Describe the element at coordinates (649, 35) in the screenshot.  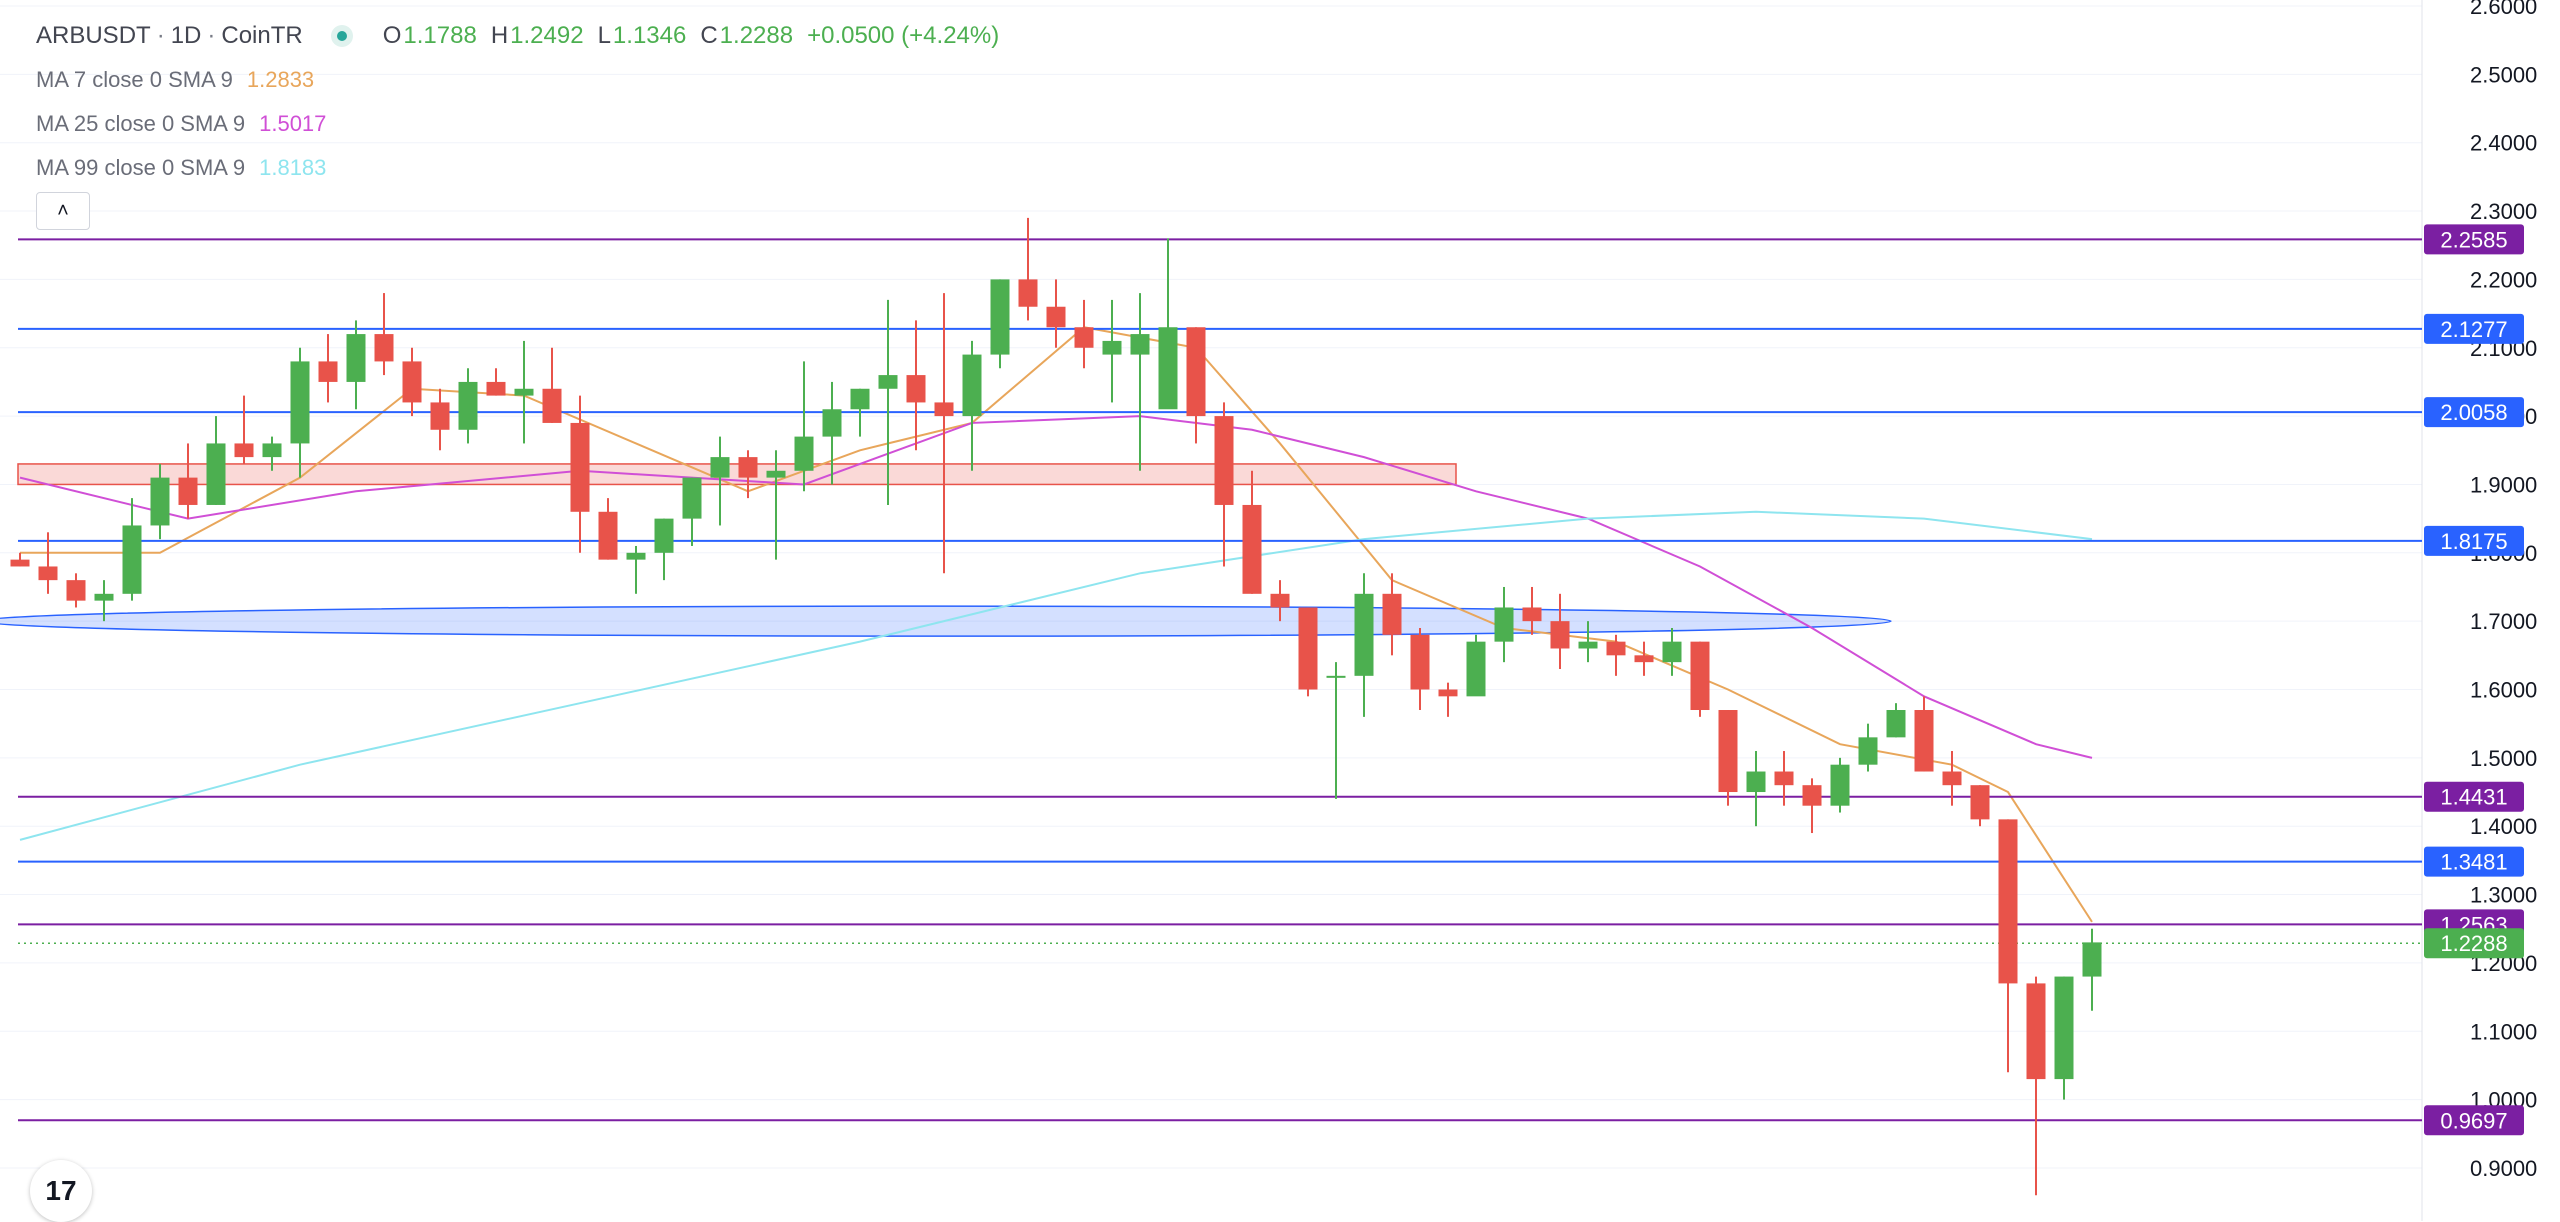
I see `low-value: 1.1346` at that location.